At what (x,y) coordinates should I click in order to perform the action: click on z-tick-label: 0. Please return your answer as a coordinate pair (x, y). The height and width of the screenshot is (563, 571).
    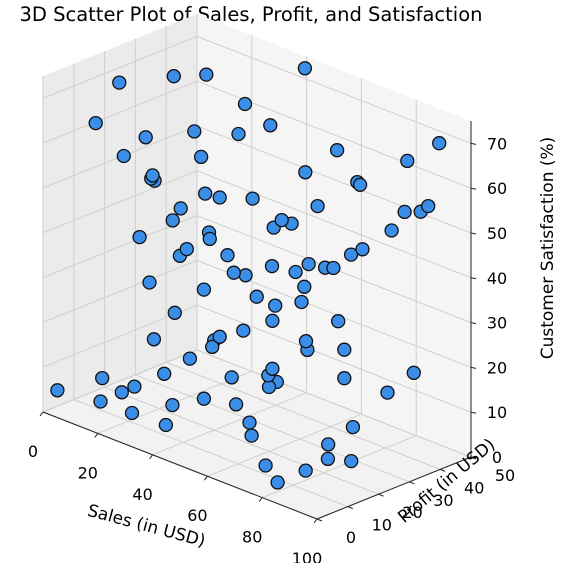
    Looking at the image, I should click on (497, 457).